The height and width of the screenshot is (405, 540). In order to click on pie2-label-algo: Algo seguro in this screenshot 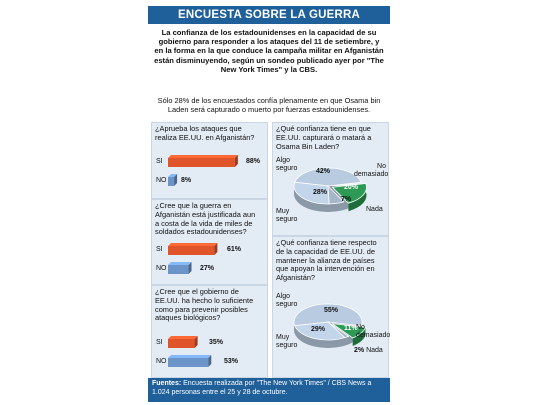, I will do `click(287, 300)`.